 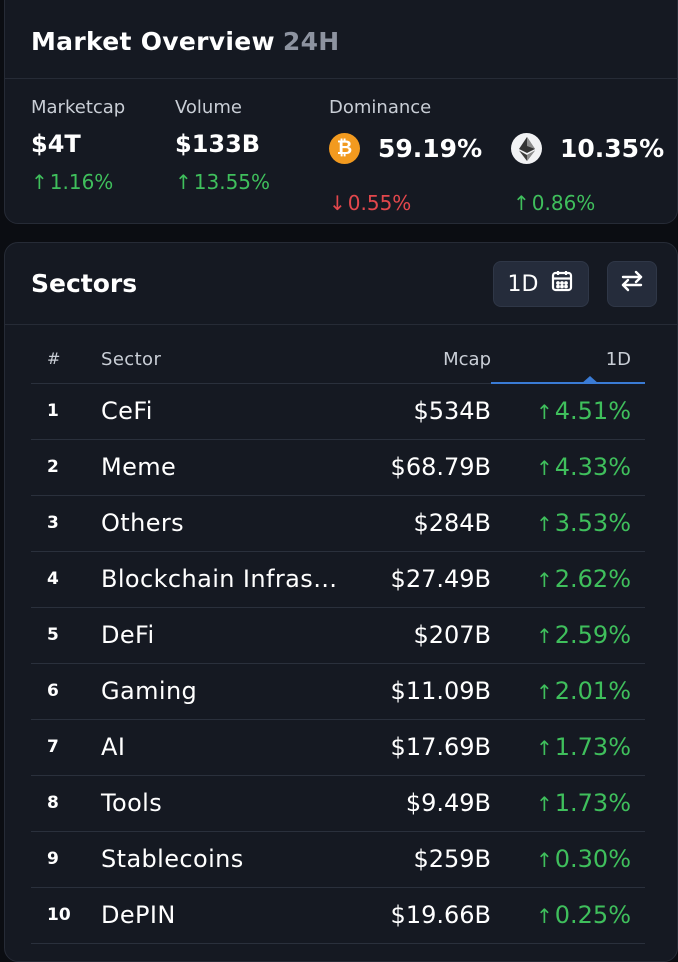 I want to click on volume-value: $133B, so click(x=218, y=144).